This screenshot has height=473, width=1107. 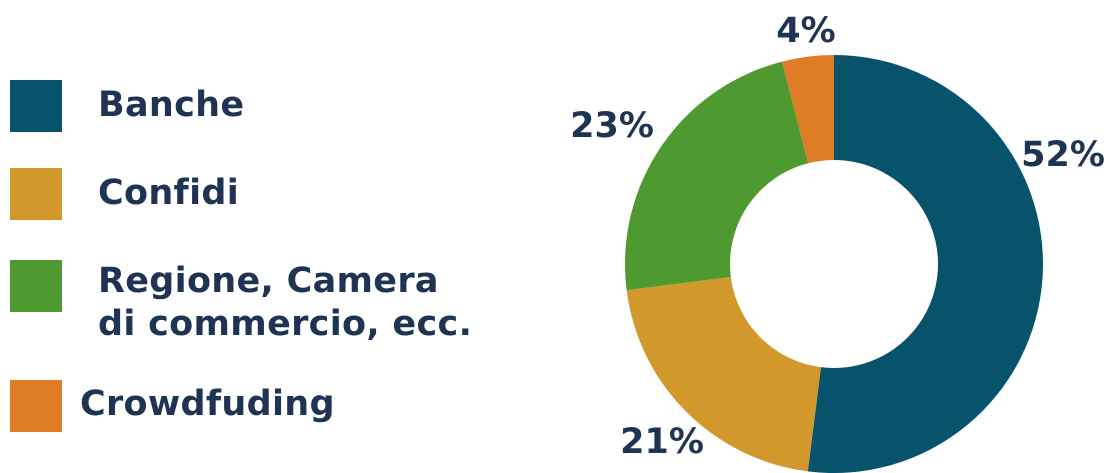 What do you see at coordinates (207, 404) in the screenshot?
I see `legend-label: Crowdfuding` at bounding box center [207, 404].